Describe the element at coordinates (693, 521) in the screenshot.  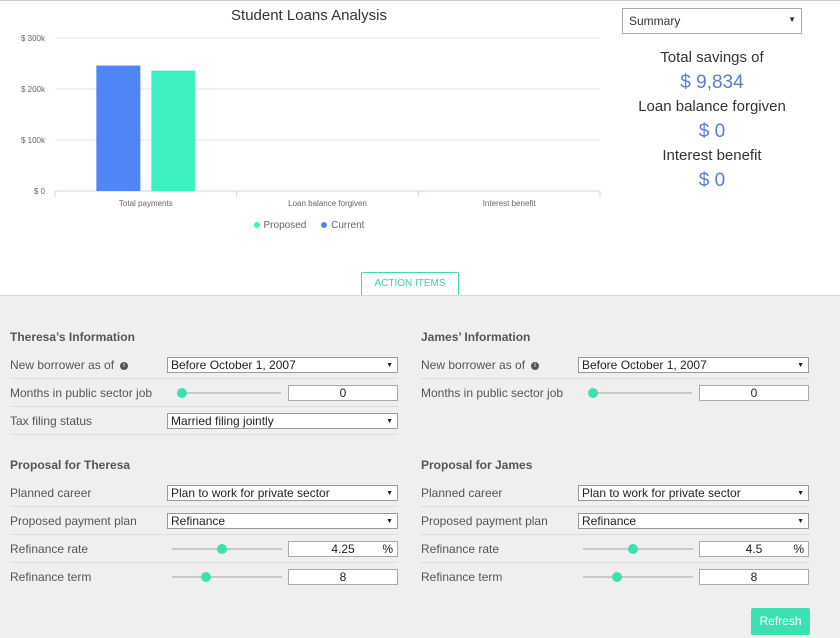
I see `james-plan-select: Refinance ▼` at that location.